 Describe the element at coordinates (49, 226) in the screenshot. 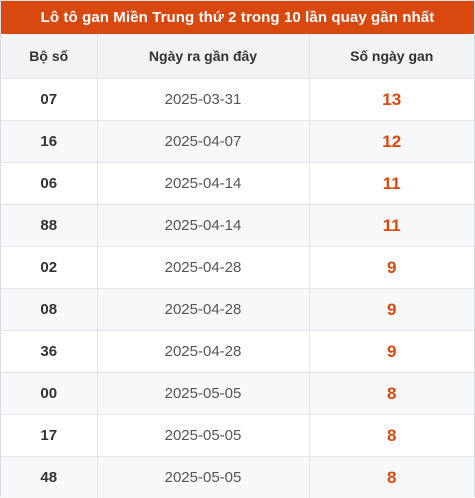

I see `cell-number: 88` at that location.